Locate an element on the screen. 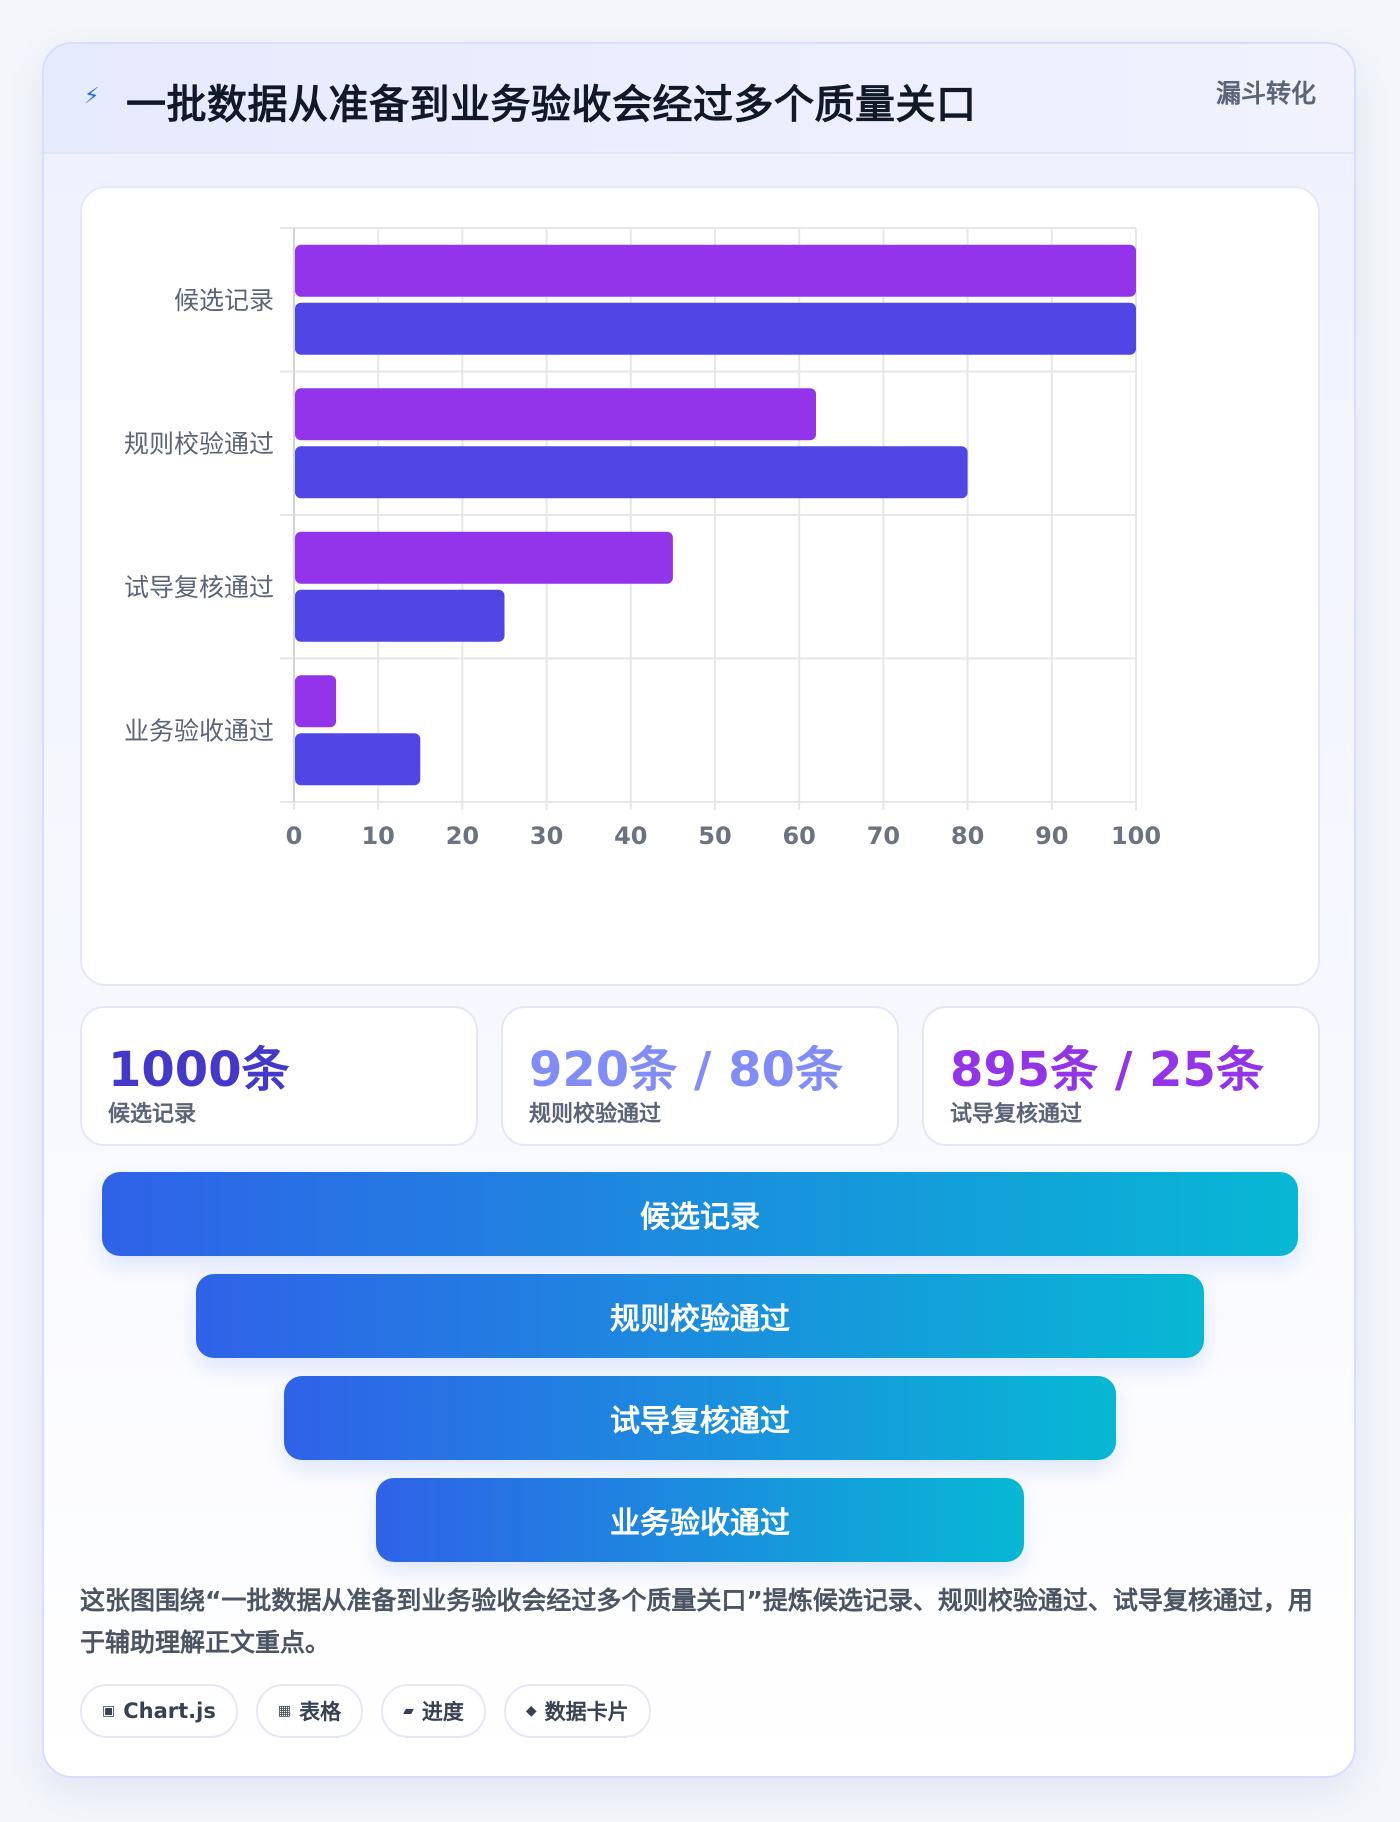 This screenshot has height=1822, width=1400. stat-card-candidates: 1000条 候选记录 is located at coordinates (279, 1076).